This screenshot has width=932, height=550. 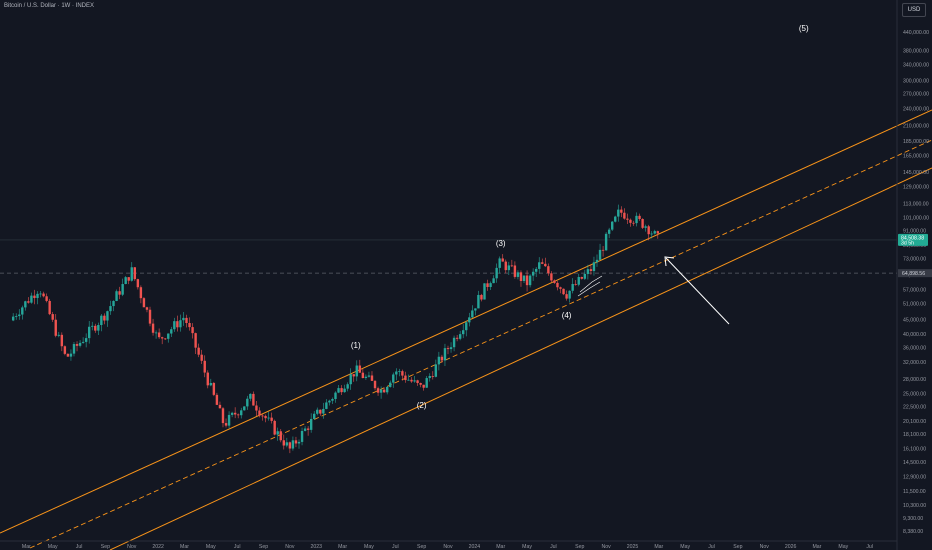 What do you see at coordinates (356, 345) in the screenshot?
I see `wave-label: (1)` at bounding box center [356, 345].